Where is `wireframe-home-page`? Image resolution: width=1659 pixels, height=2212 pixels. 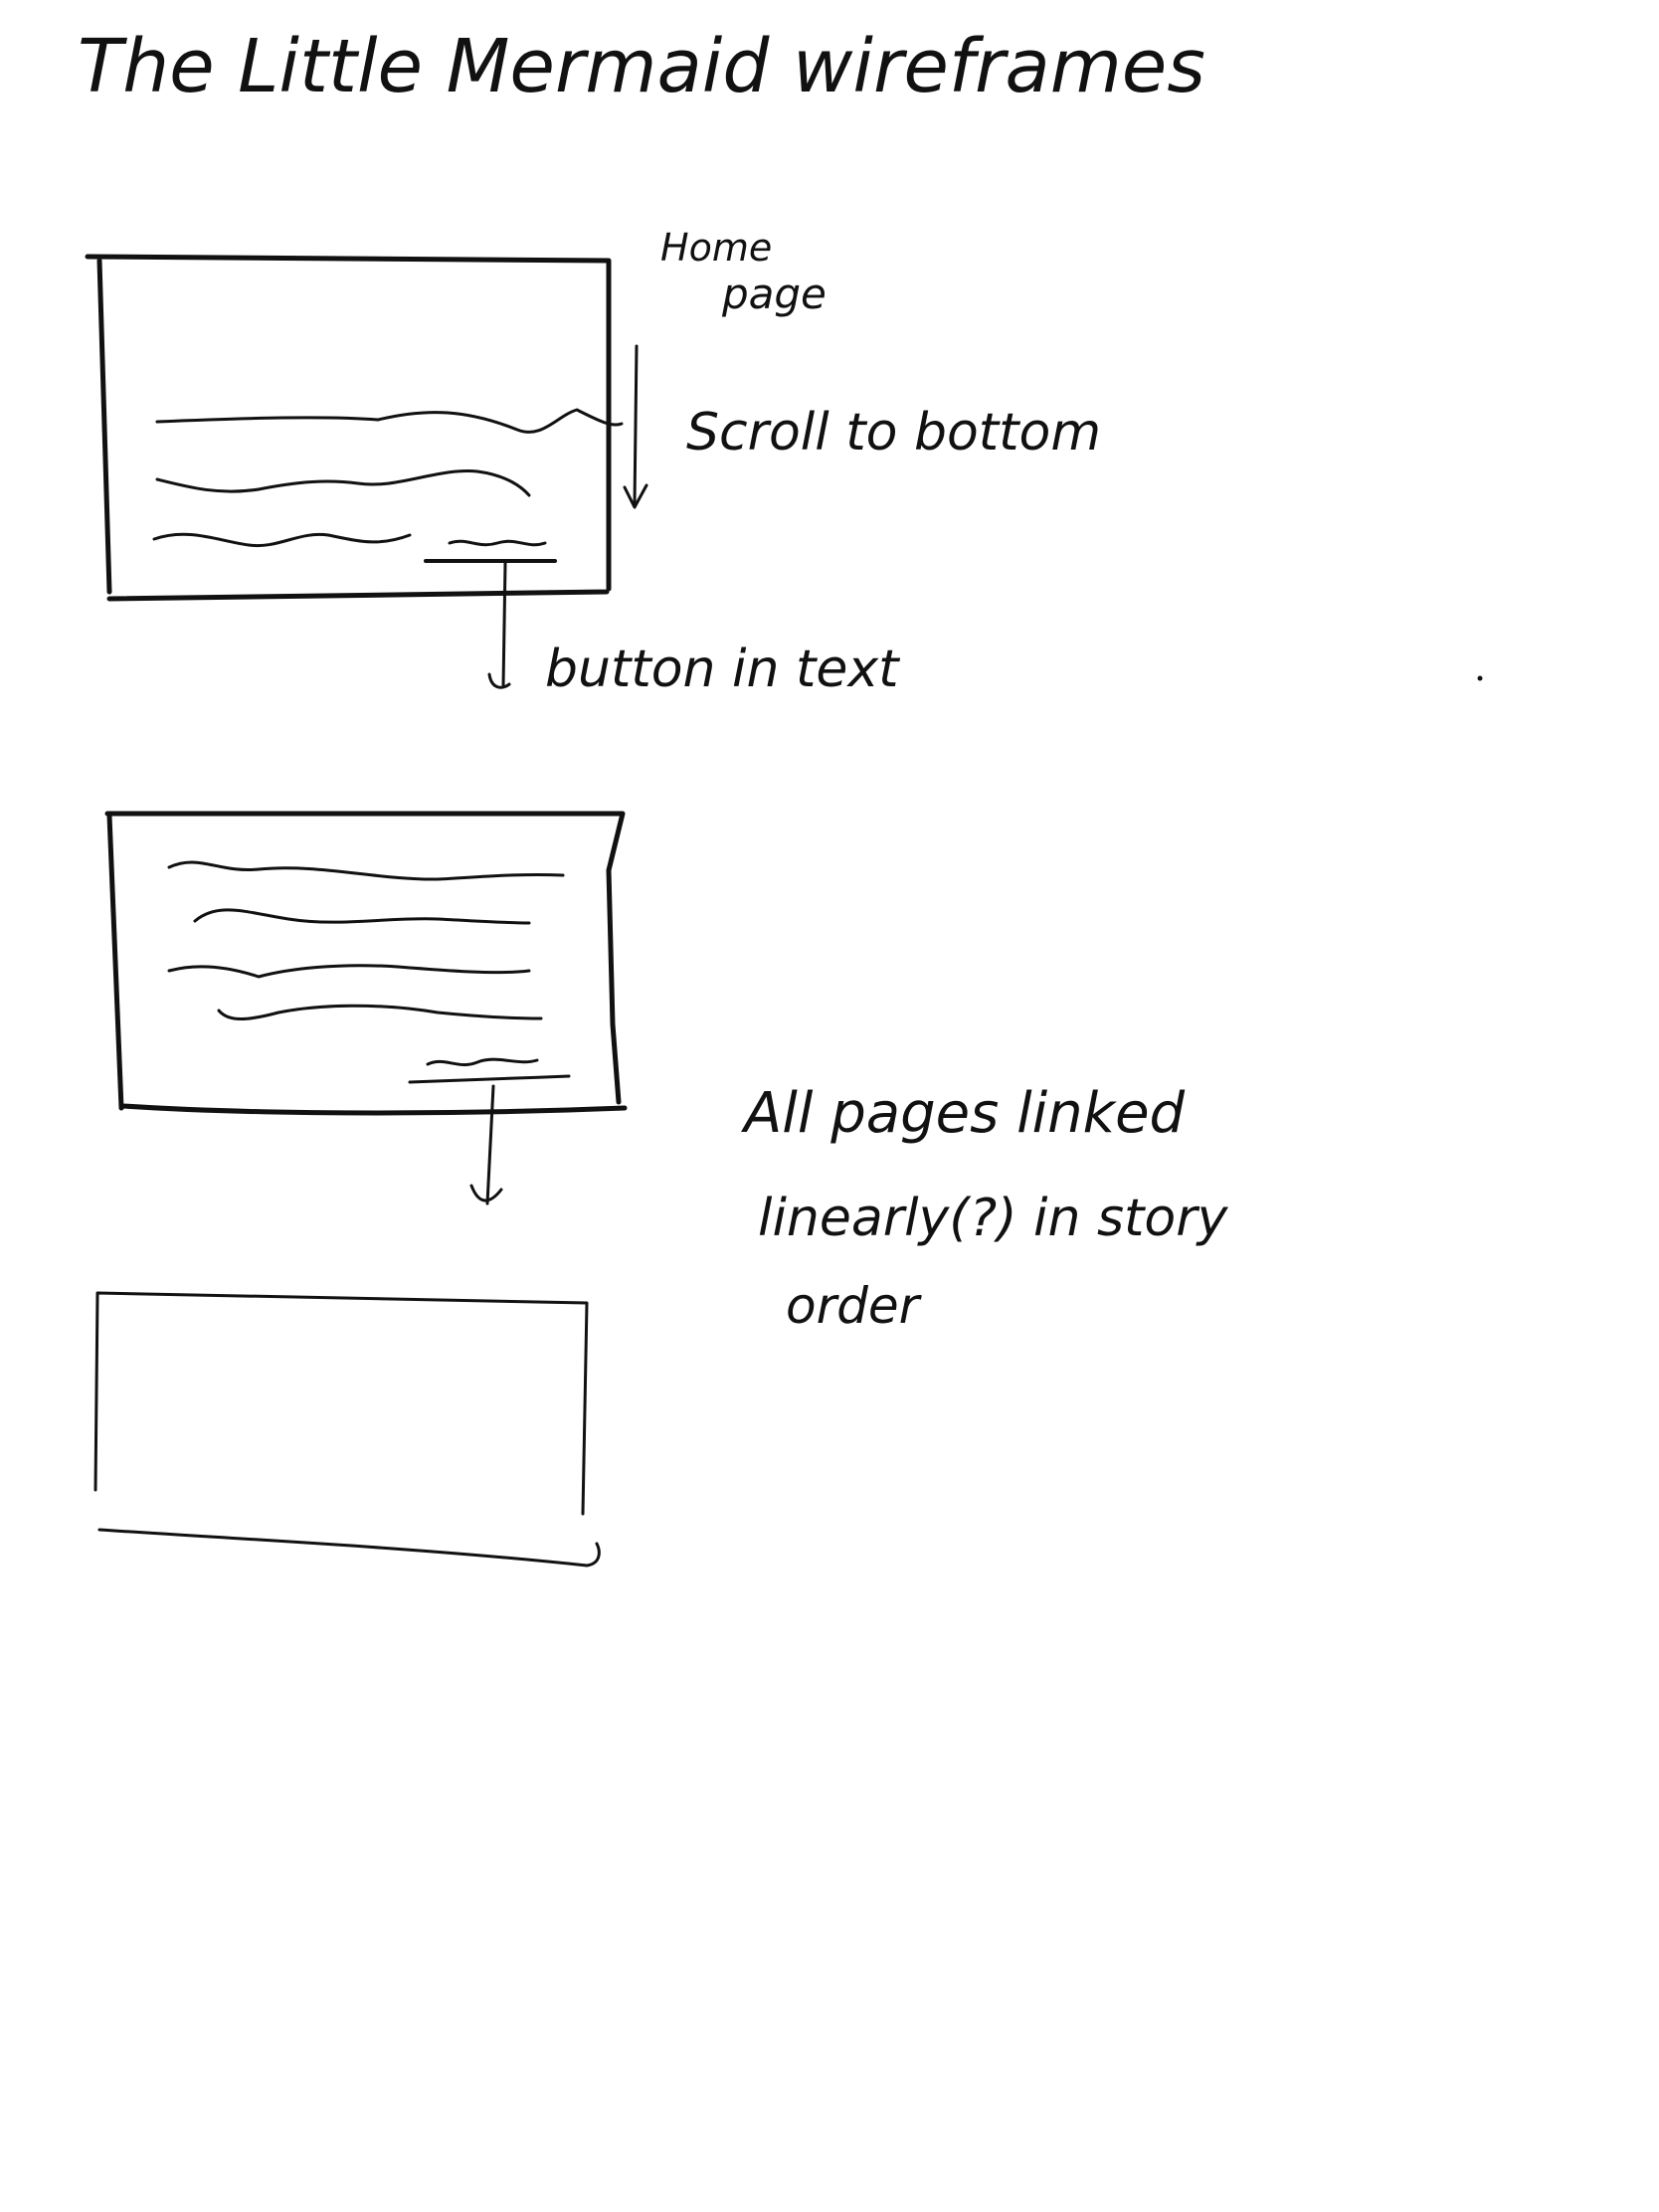
wireframe-home-page is located at coordinates (366, 471).